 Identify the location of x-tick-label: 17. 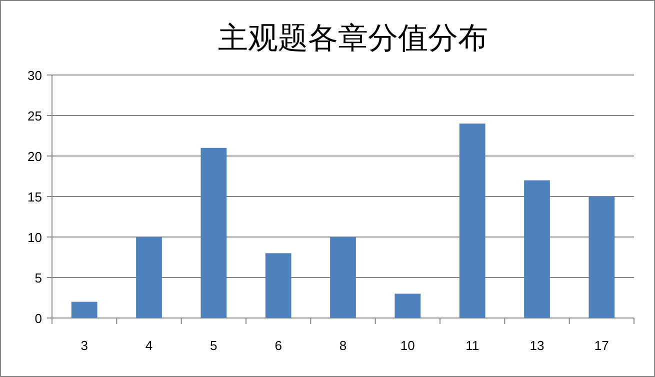
(601, 345).